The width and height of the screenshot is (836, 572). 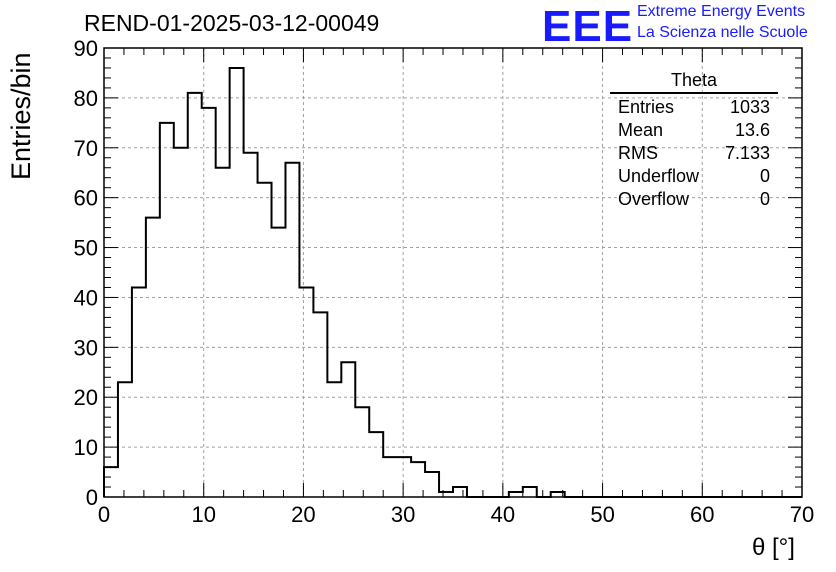 I want to click on stats-label: Underflow, so click(x=659, y=176).